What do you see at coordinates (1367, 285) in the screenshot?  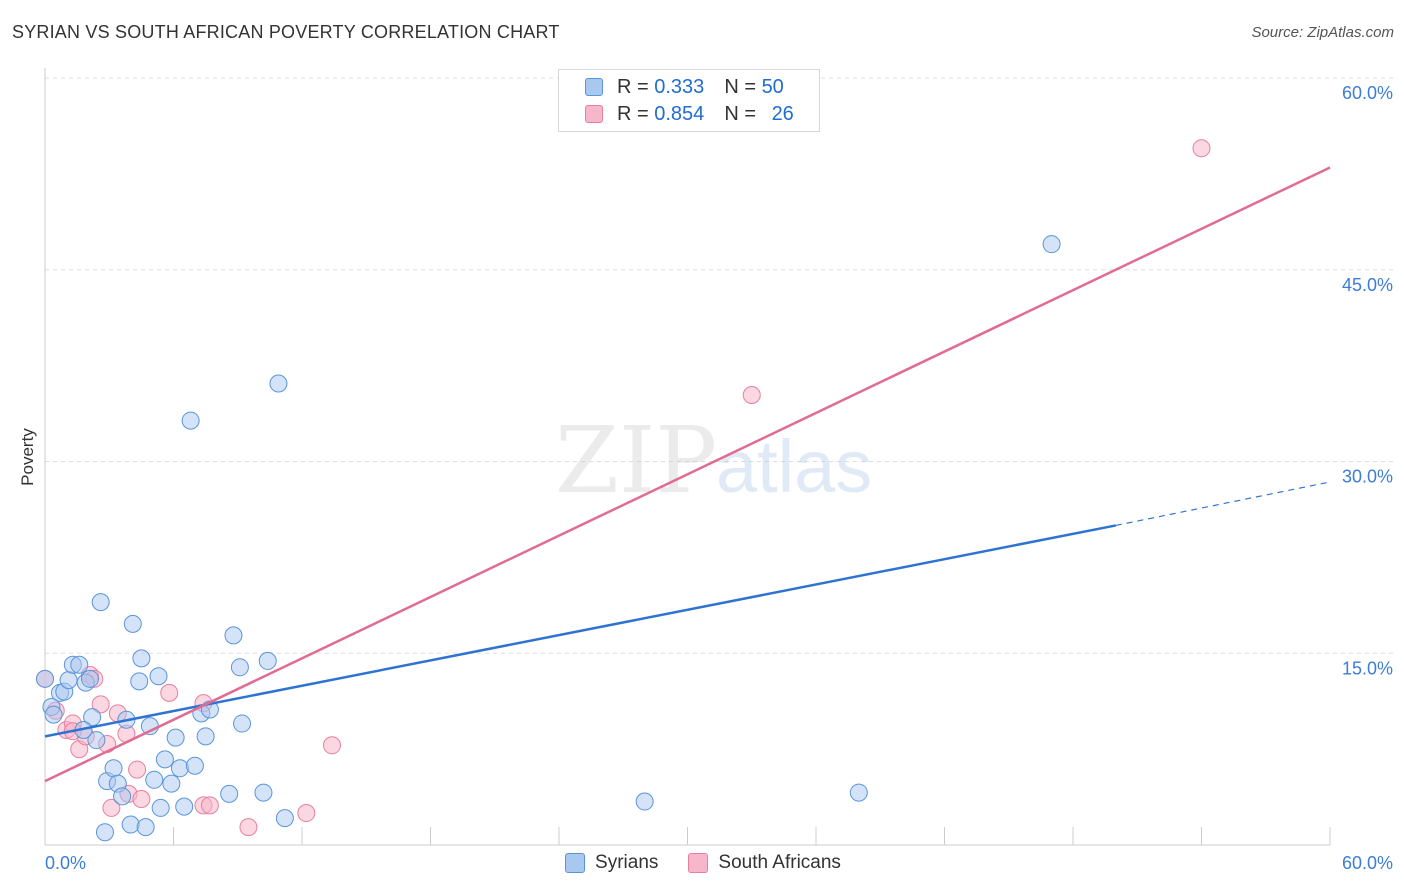 I see `y-tick-label: 45.0%` at bounding box center [1367, 285].